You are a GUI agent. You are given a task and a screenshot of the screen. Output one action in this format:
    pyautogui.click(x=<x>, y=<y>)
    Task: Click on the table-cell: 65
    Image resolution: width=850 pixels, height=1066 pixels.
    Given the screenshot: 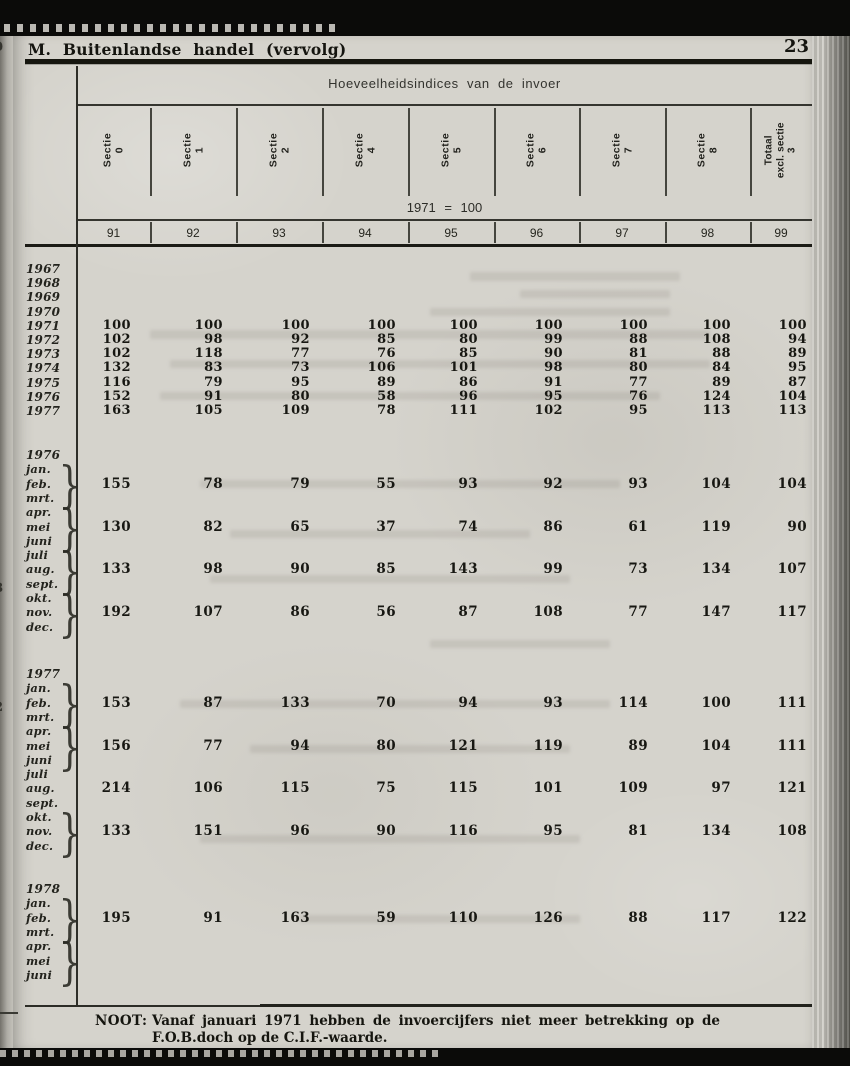 What is the action you would take?
    pyautogui.click(x=300, y=526)
    